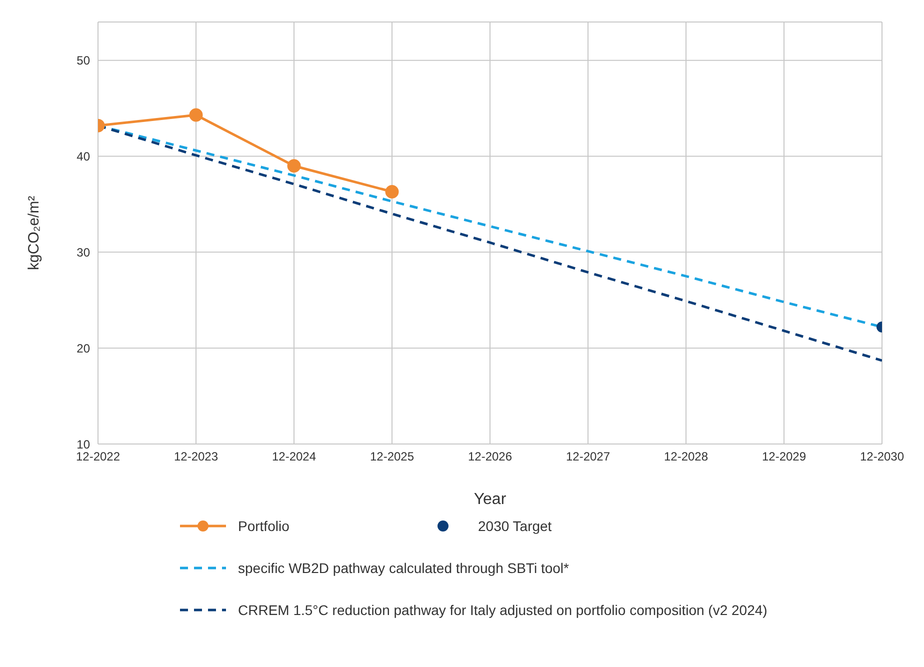 The image size is (924, 667). Describe the element at coordinates (490, 499) in the screenshot. I see `x-axis-title: Year` at that location.